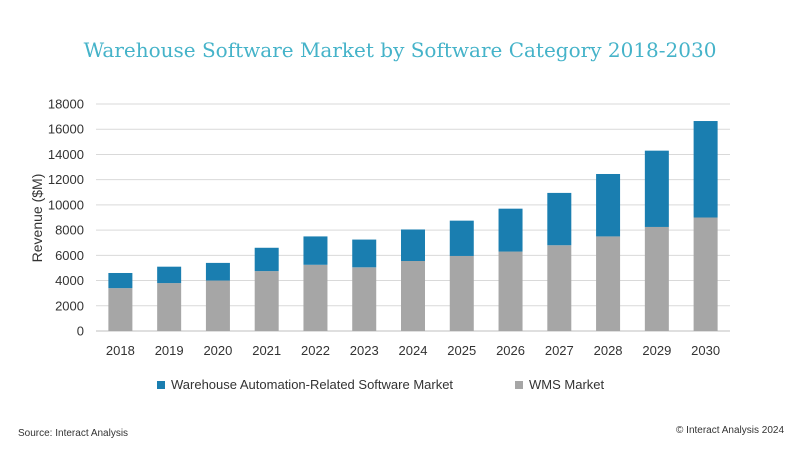 This screenshot has width=800, height=450. What do you see at coordinates (37, 218) in the screenshot?
I see `y-axis-label: Revenue ($M)` at bounding box center [37, 218].